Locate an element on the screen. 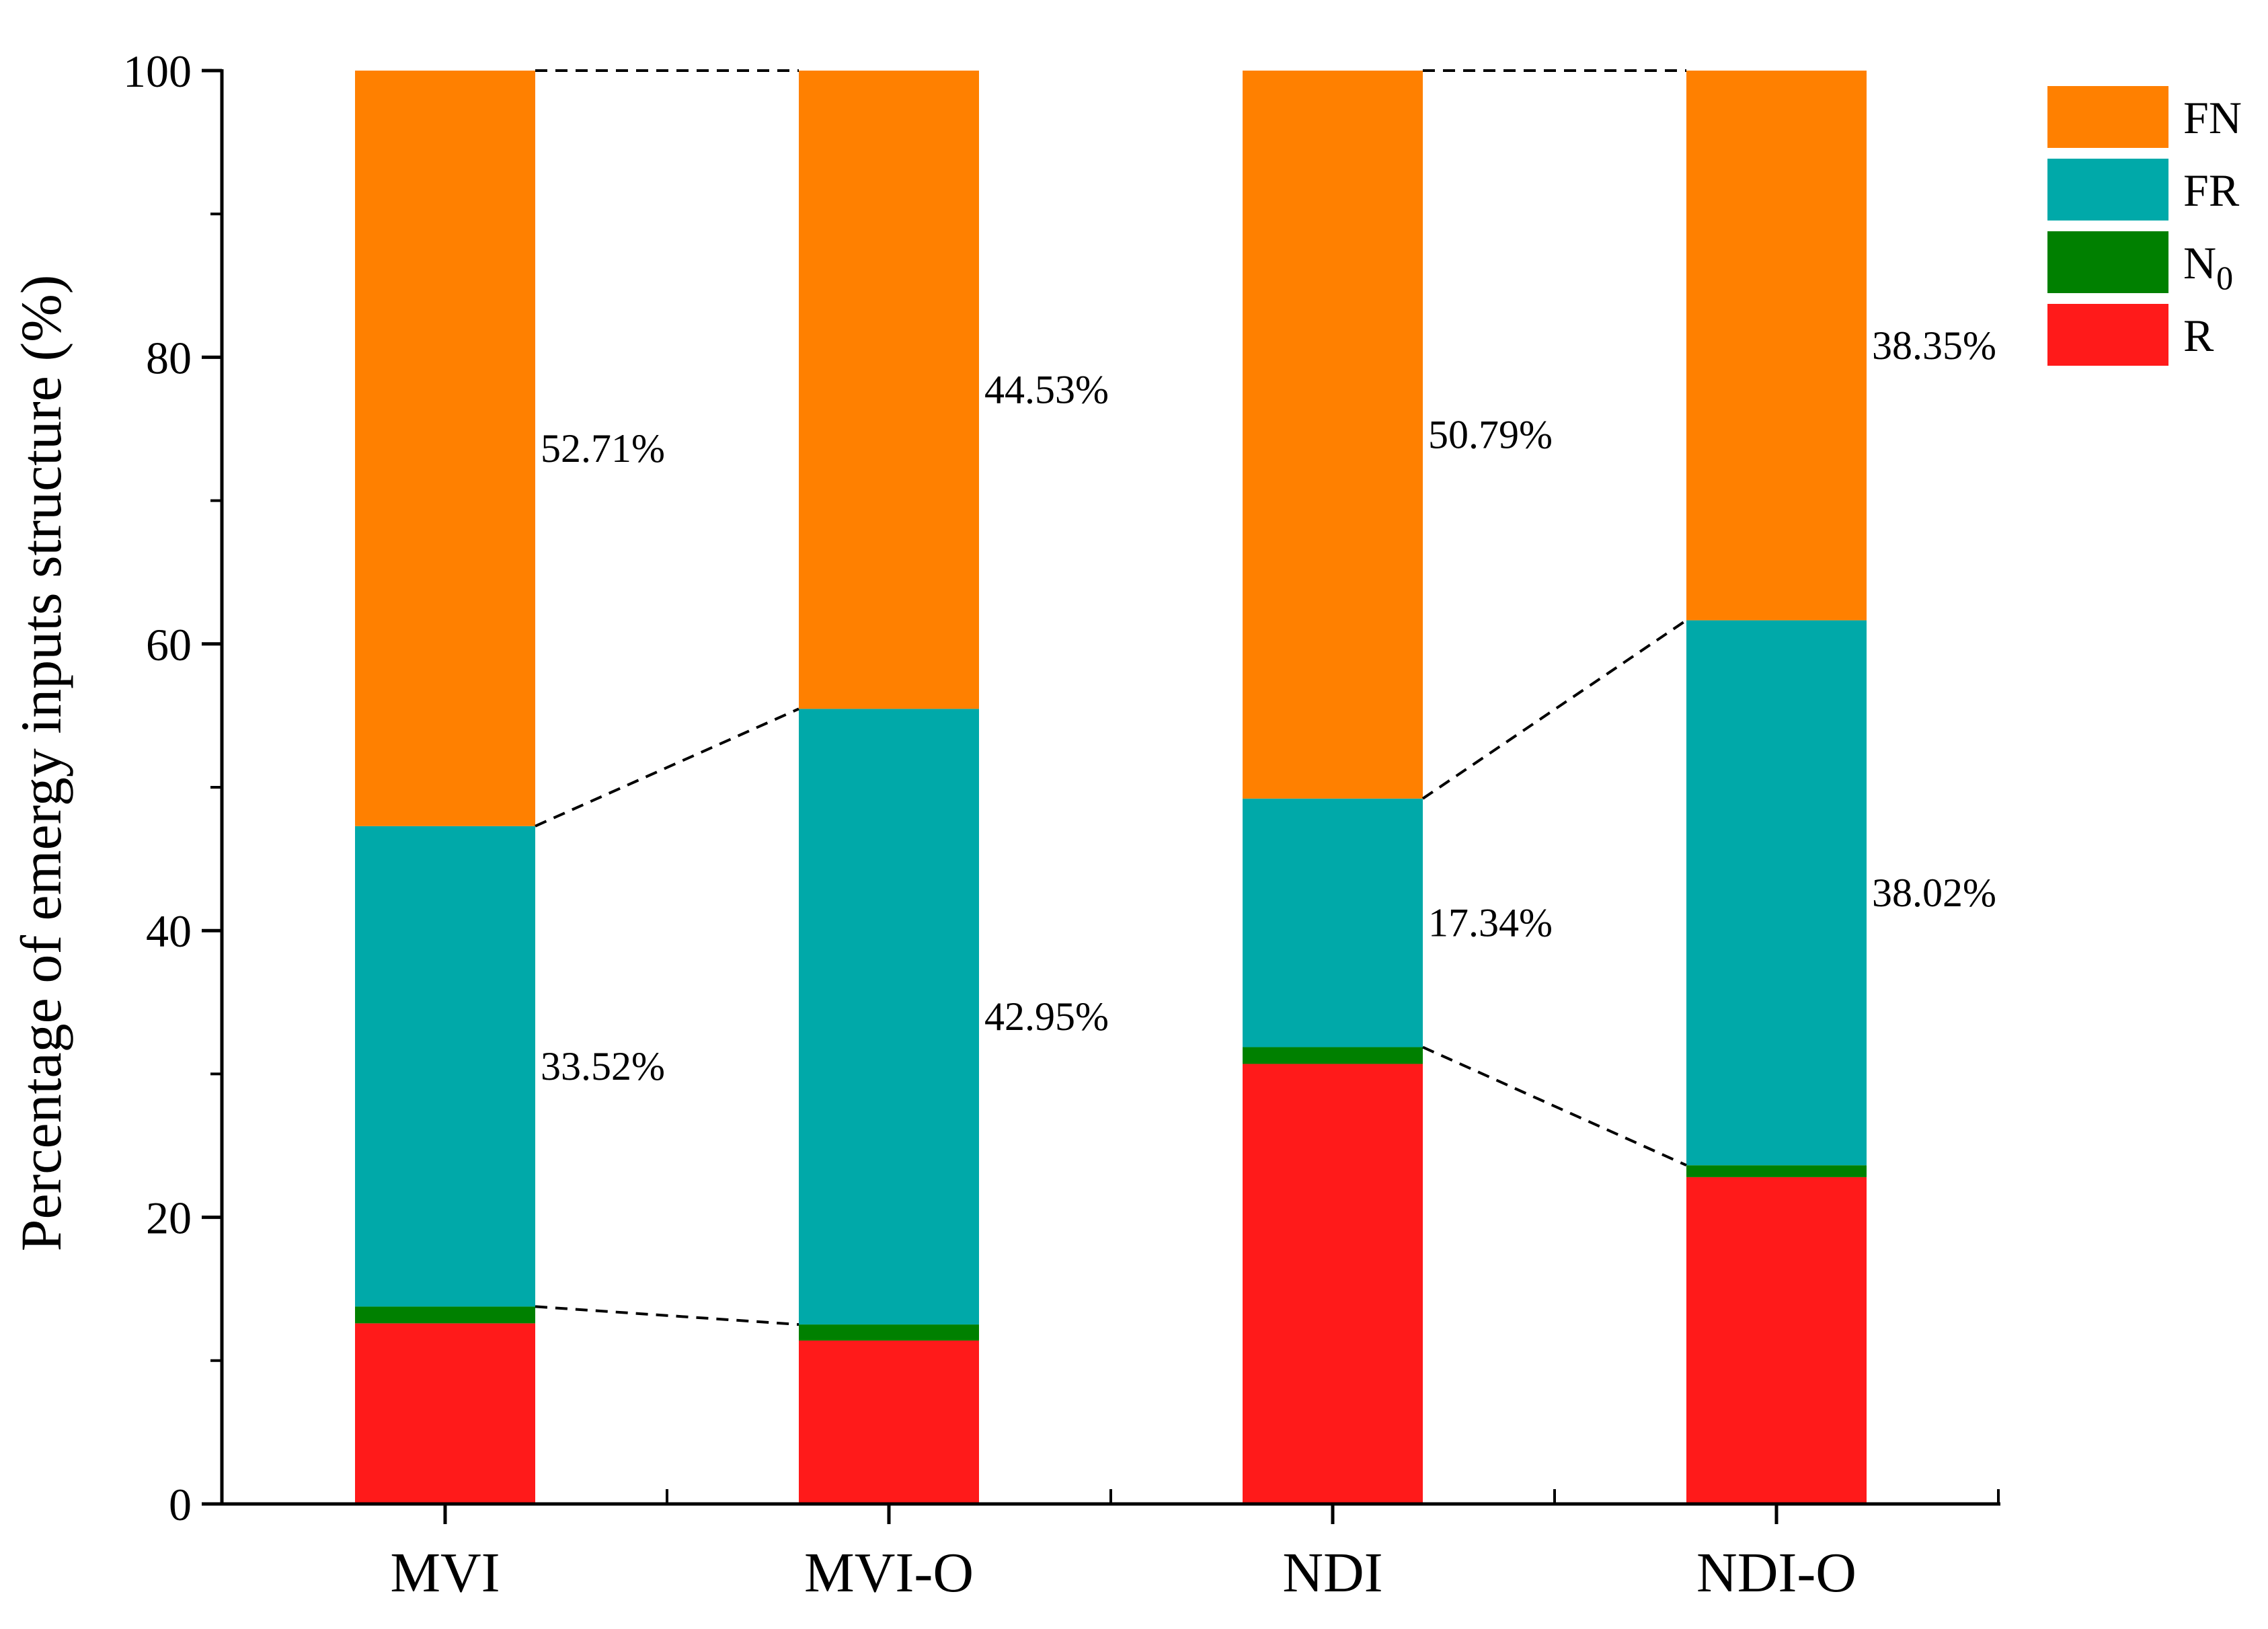  x-tick-label: NDI is located at coordinates (1332, 1573).